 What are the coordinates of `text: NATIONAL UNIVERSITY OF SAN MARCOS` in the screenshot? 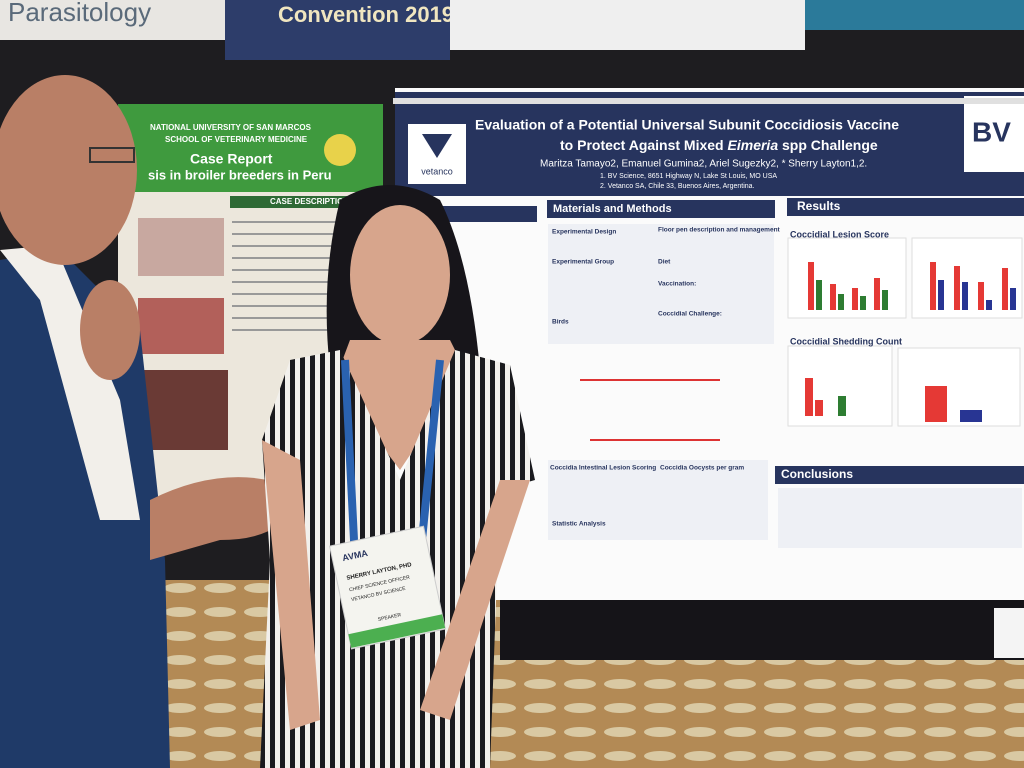 It's located at (231, 127).